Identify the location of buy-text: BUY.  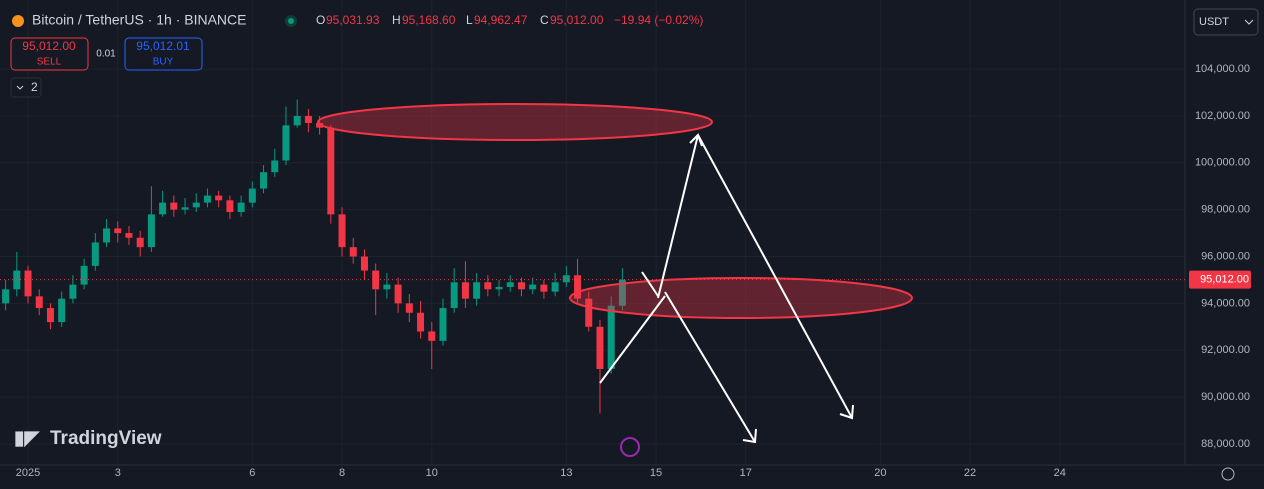
(163, 62).